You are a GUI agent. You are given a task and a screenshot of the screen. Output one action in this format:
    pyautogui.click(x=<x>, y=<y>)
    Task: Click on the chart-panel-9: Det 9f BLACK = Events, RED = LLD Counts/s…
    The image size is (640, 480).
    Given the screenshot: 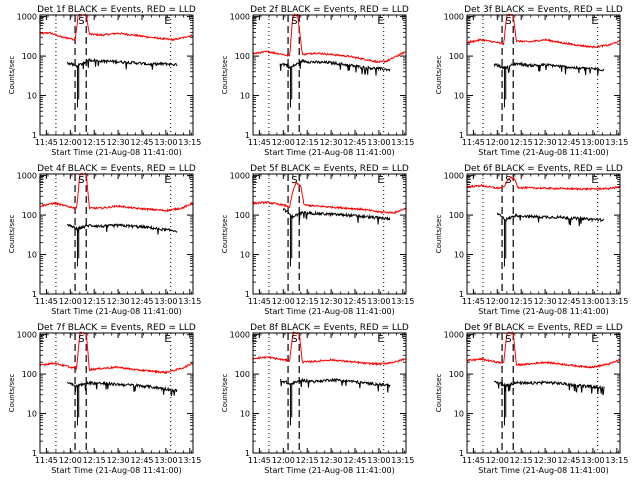 What is the action you would take?
    pyautogui.click(x=531, y=399)
    